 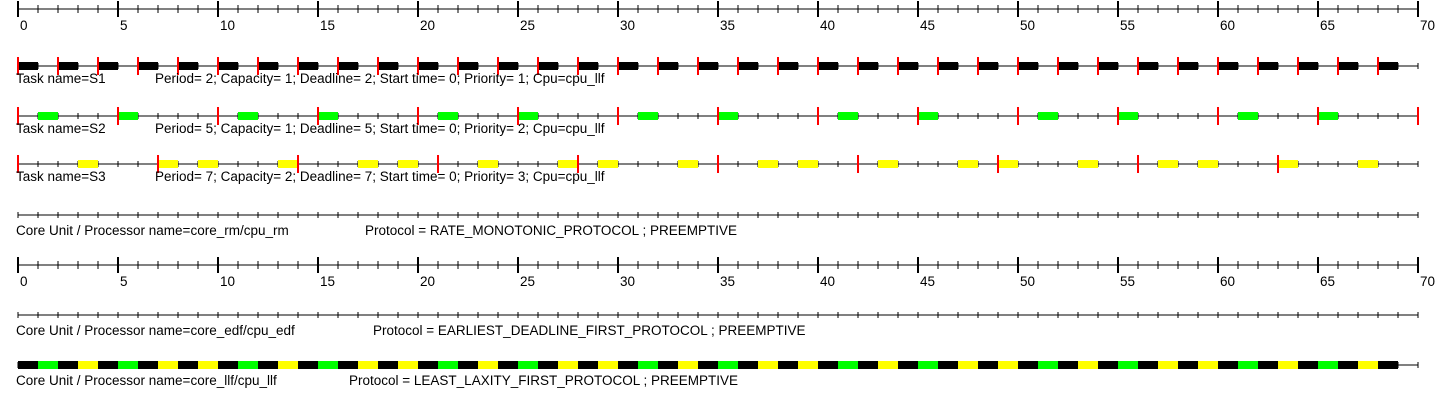 I want to click on time-scale-1-label-0: 0, so click(x=24, y=25).